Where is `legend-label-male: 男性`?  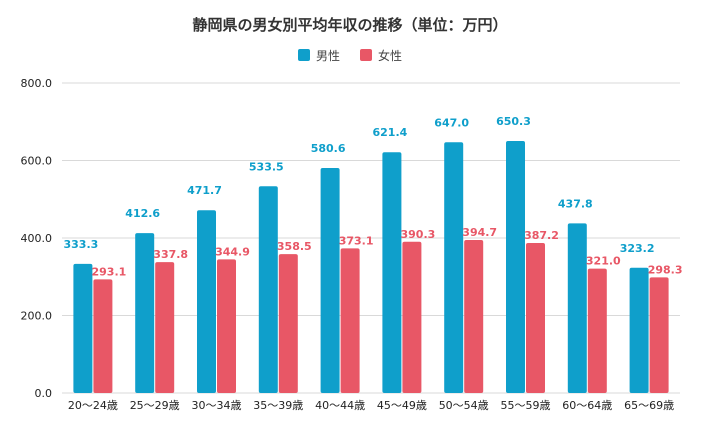 legend-label-male: 男性 is located at coordinates (328, 56).